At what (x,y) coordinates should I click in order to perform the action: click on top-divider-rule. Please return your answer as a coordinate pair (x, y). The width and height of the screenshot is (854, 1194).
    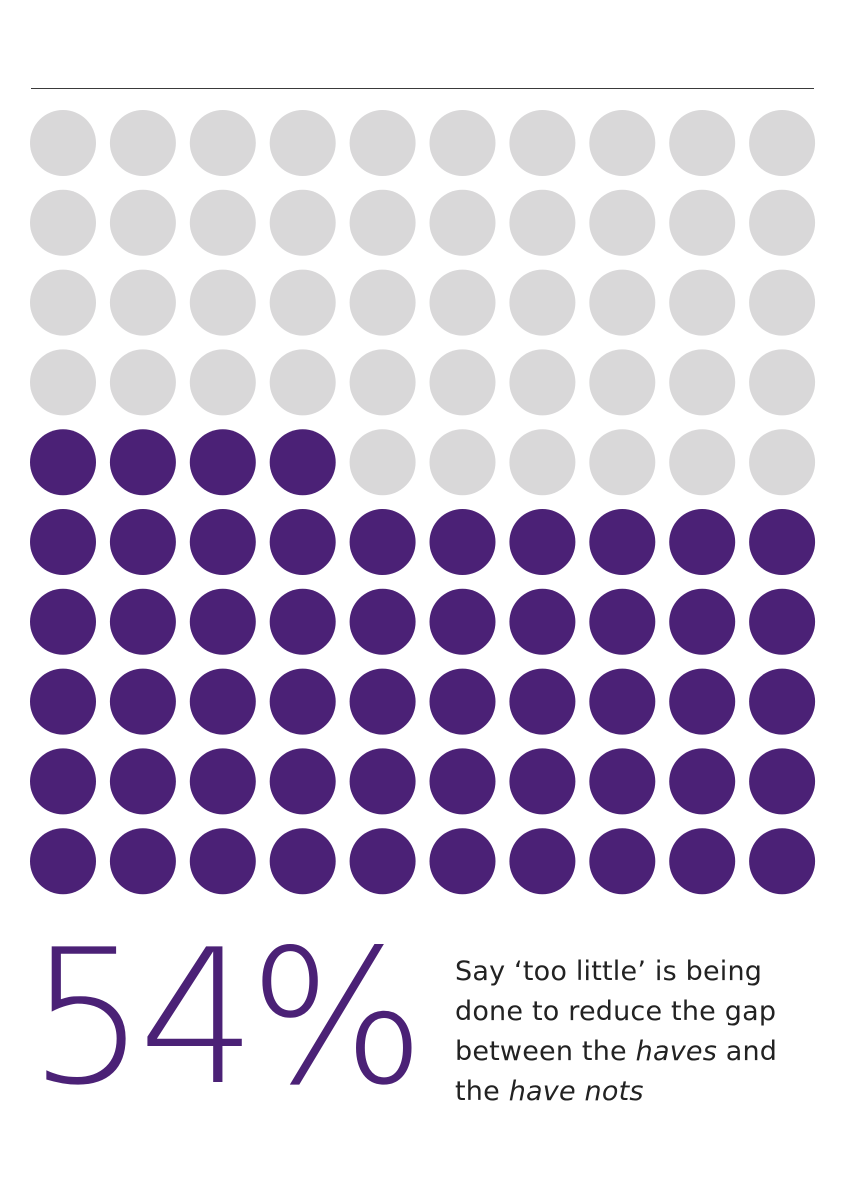
    Looking at the image, I should click on (422, 88).